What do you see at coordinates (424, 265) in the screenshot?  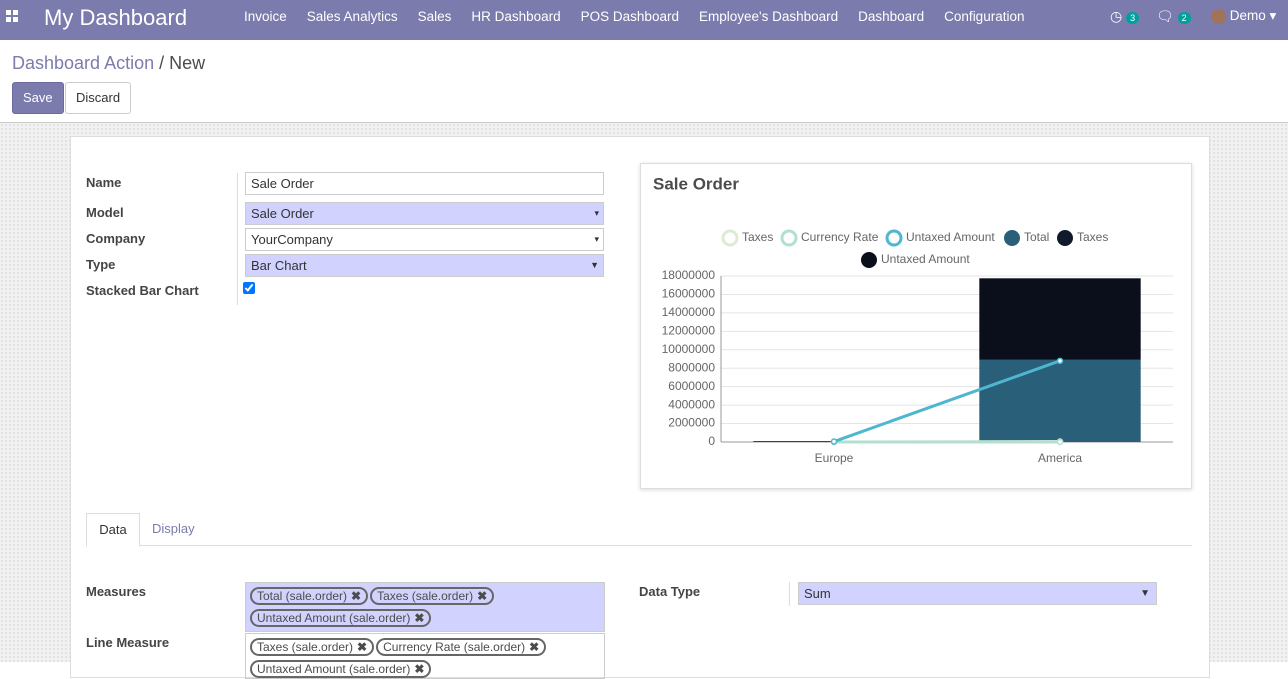 I see `field-input: Bar Chart ▼` at bounding box center [424, 265].